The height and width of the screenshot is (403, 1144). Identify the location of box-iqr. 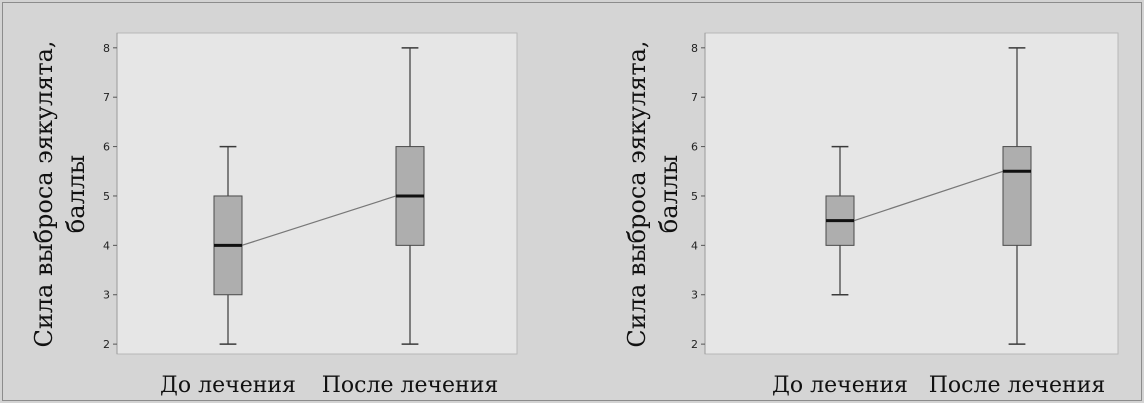
(1017, 196).